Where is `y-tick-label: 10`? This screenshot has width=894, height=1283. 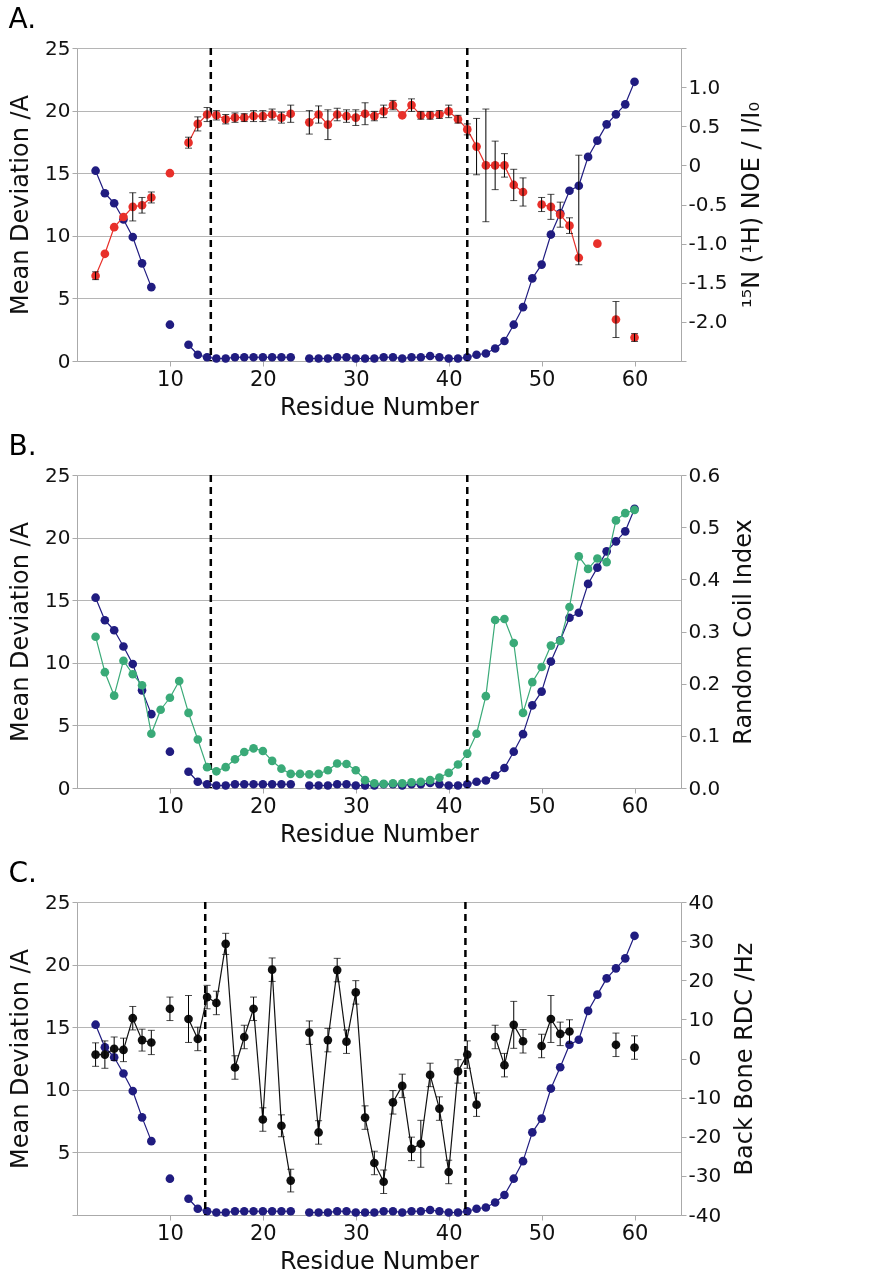 y-tick-label: 10 is located at coordinates (58, 662).